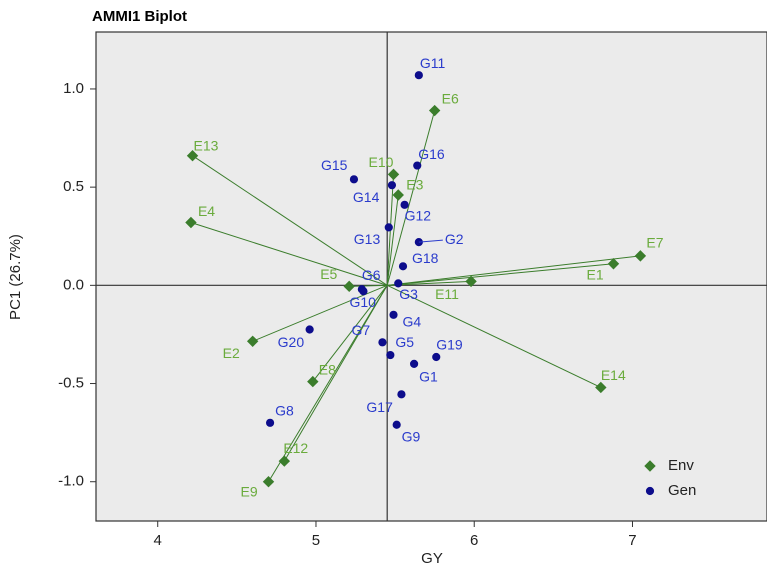  I want to click on x-axis-label: GY, so click(432, 558).